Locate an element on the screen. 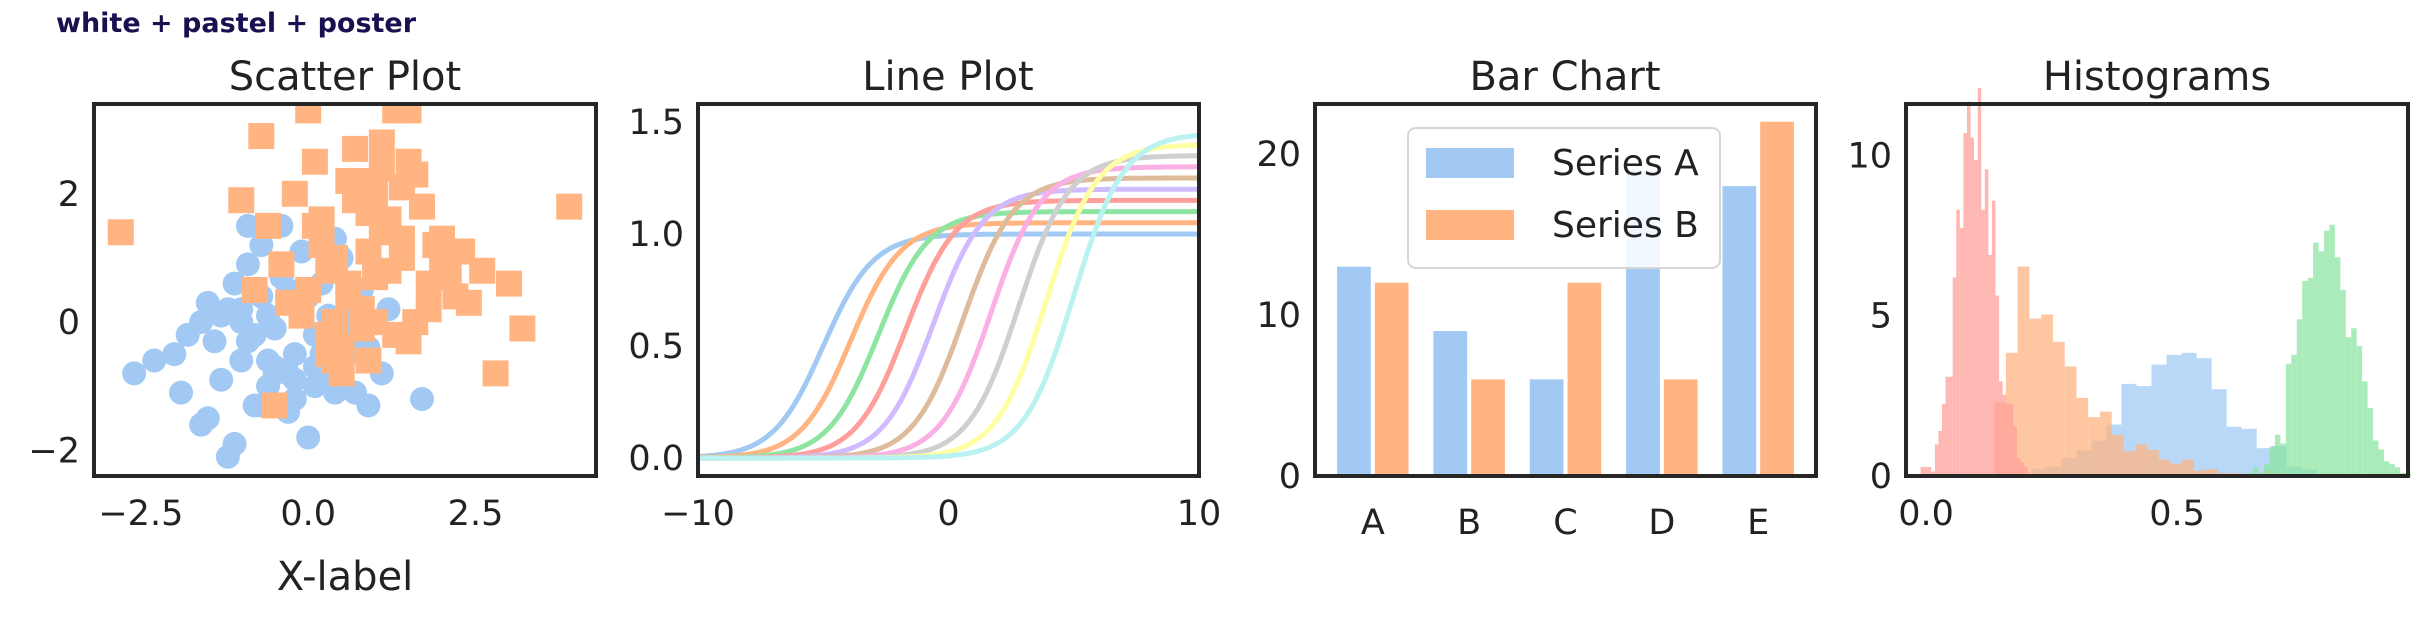 This screenshot has width=2417, height=617. x-tick-label: 0.5 is located at coordinates (2177, 514).